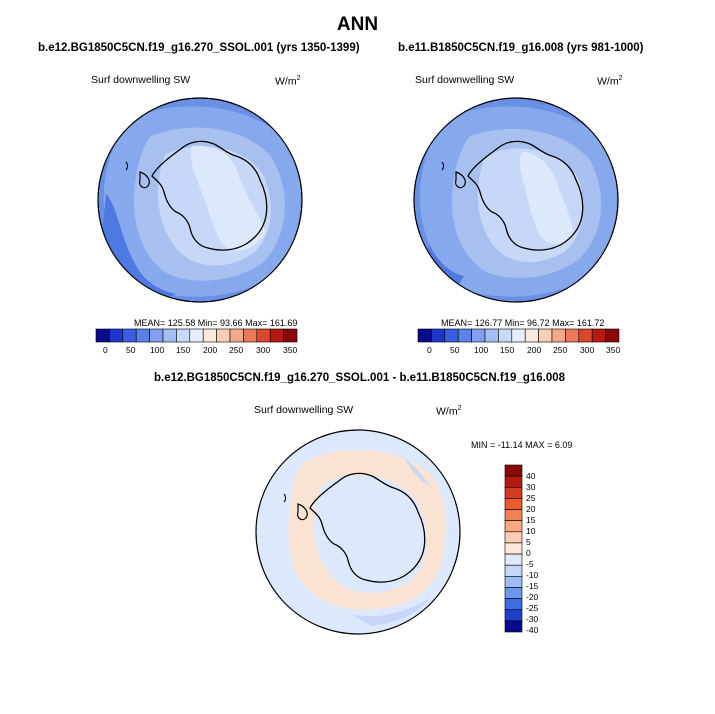 Image resolution: width=715 pixels, height=714 pixels. I want to click on panel-1-colorbar, so click(196, 335).